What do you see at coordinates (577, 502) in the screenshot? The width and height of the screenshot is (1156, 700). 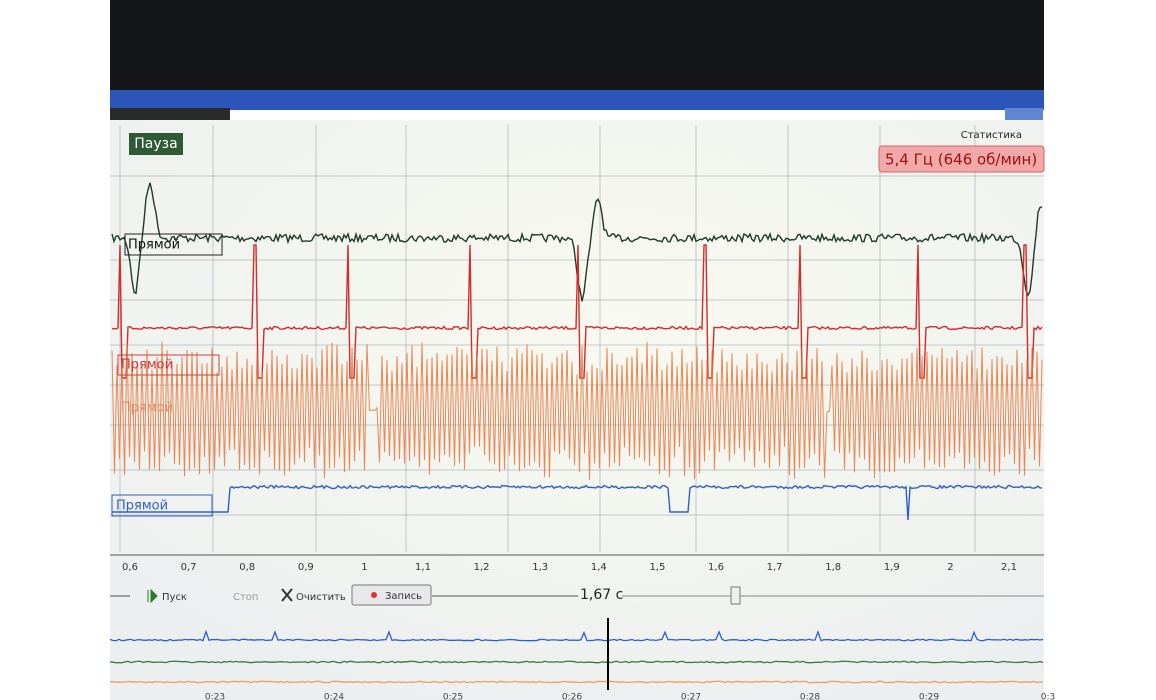 I see `trace-blue` at bounding box center [577, 502].